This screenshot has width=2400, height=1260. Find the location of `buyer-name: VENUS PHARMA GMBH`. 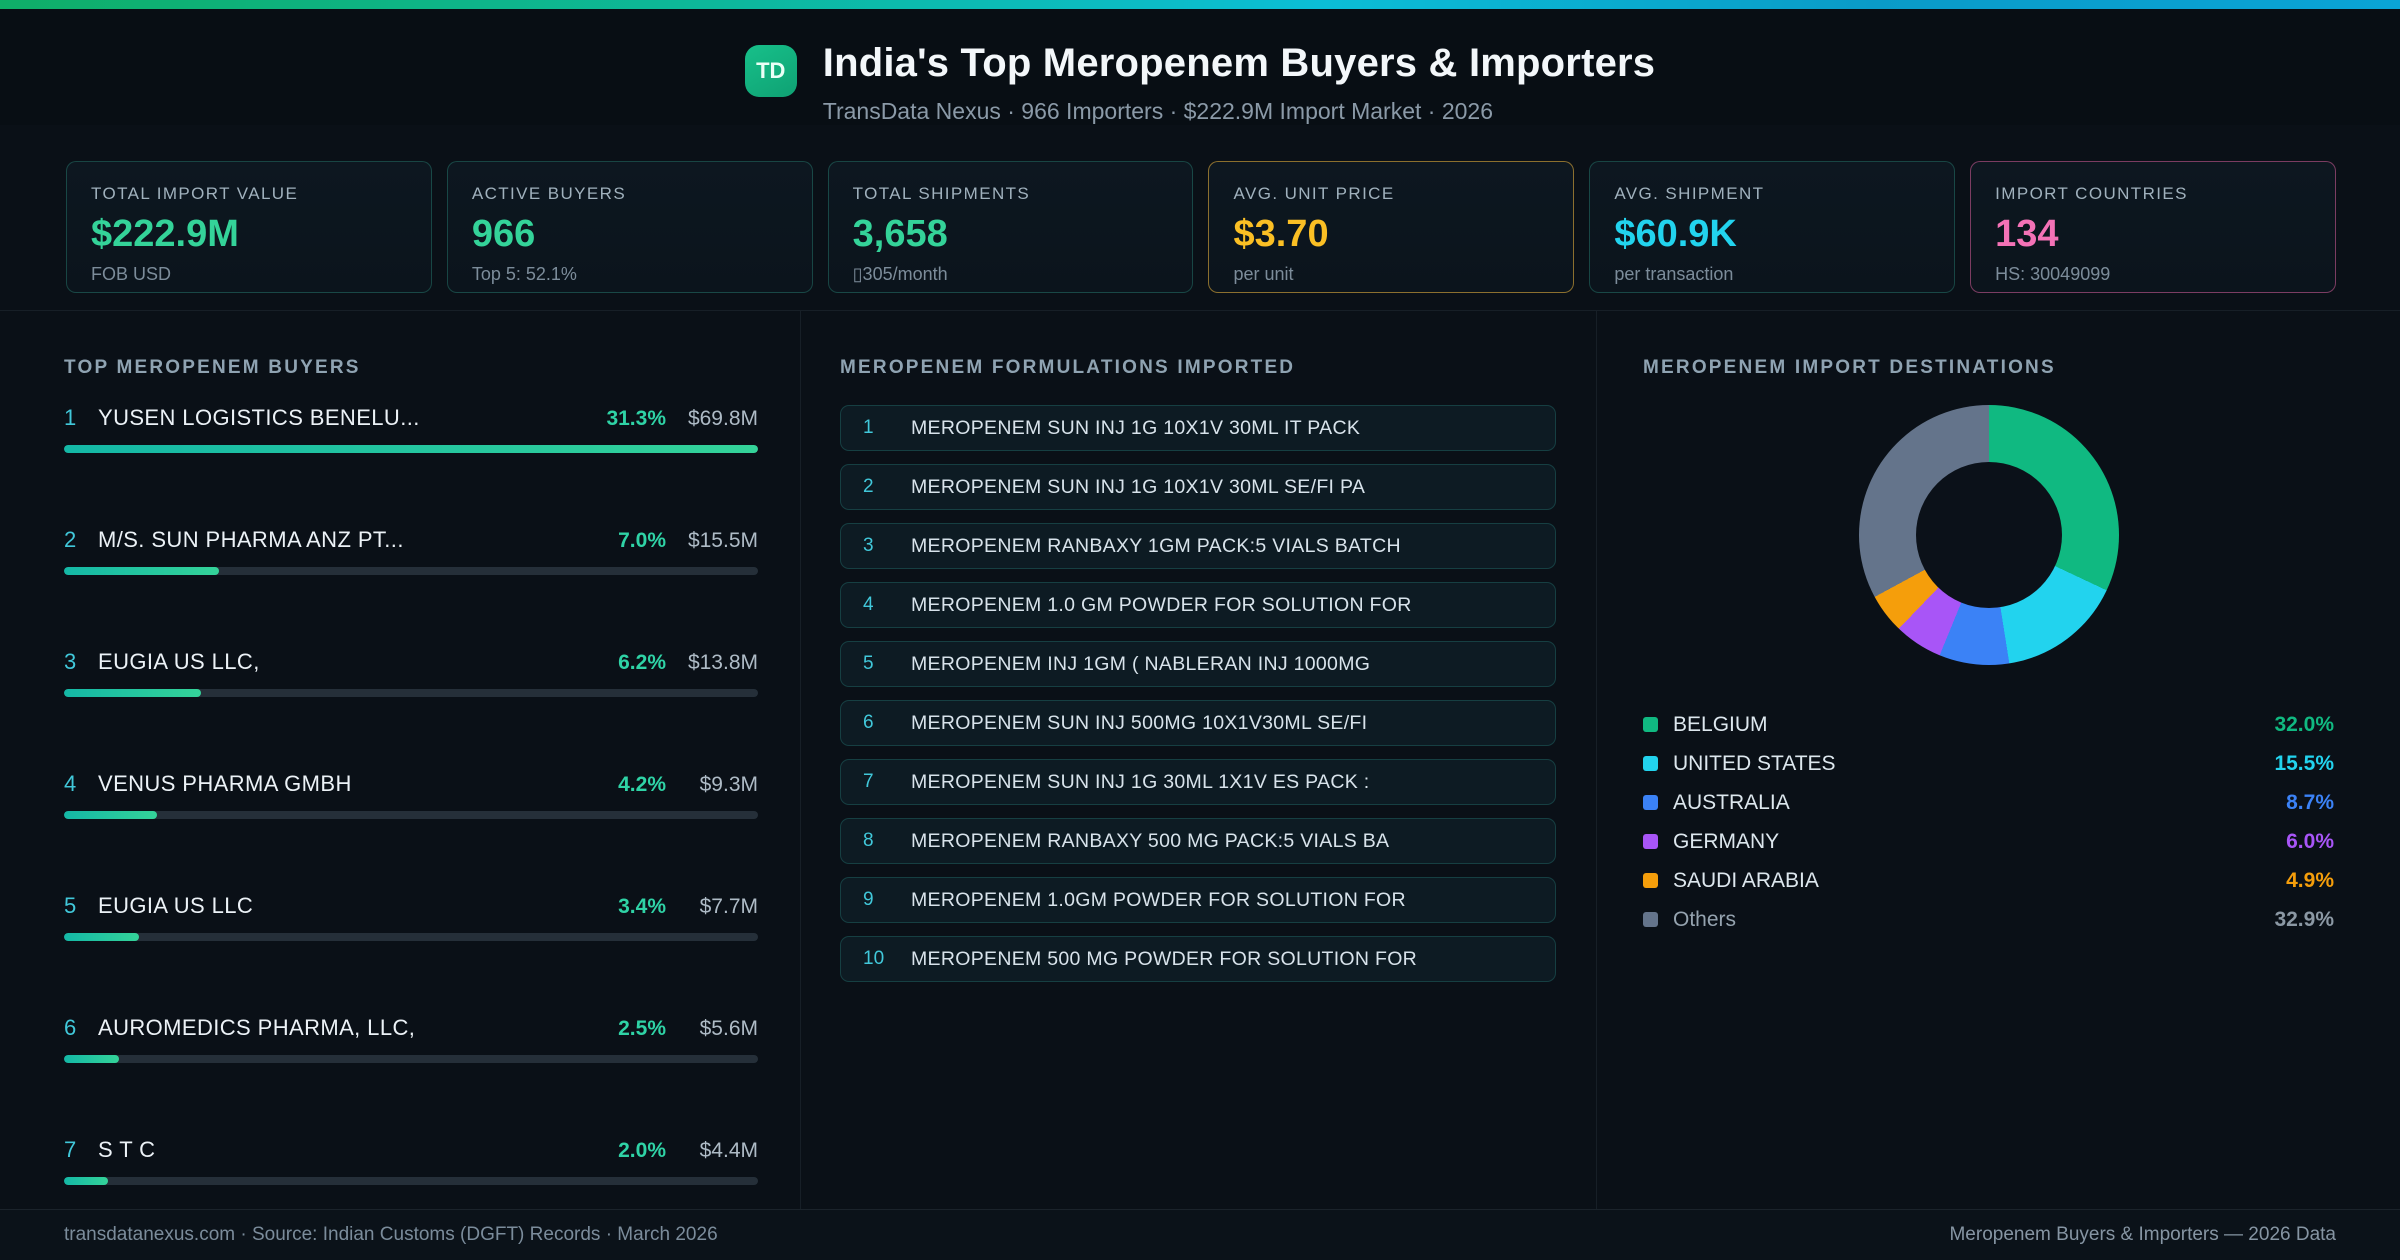

buyer-name: VENUS PHARMA GMBH is located at coordinates (225, 783).